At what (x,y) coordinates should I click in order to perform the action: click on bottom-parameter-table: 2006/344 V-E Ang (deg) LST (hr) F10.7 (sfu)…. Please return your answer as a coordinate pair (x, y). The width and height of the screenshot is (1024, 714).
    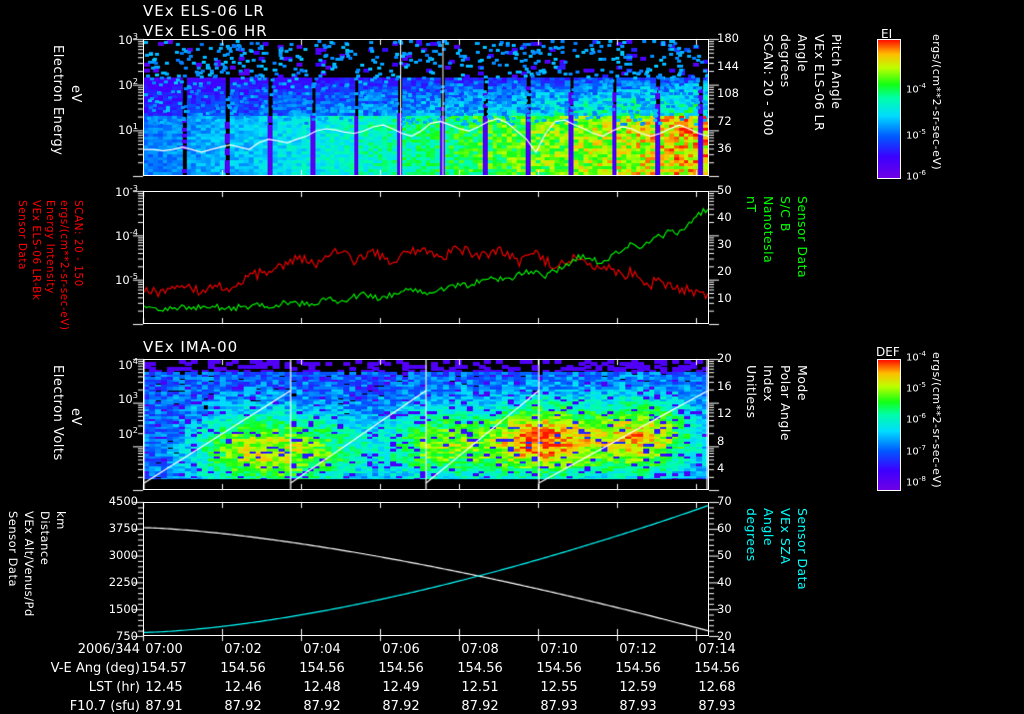
    Looking at the image, I should click on (512, 677).